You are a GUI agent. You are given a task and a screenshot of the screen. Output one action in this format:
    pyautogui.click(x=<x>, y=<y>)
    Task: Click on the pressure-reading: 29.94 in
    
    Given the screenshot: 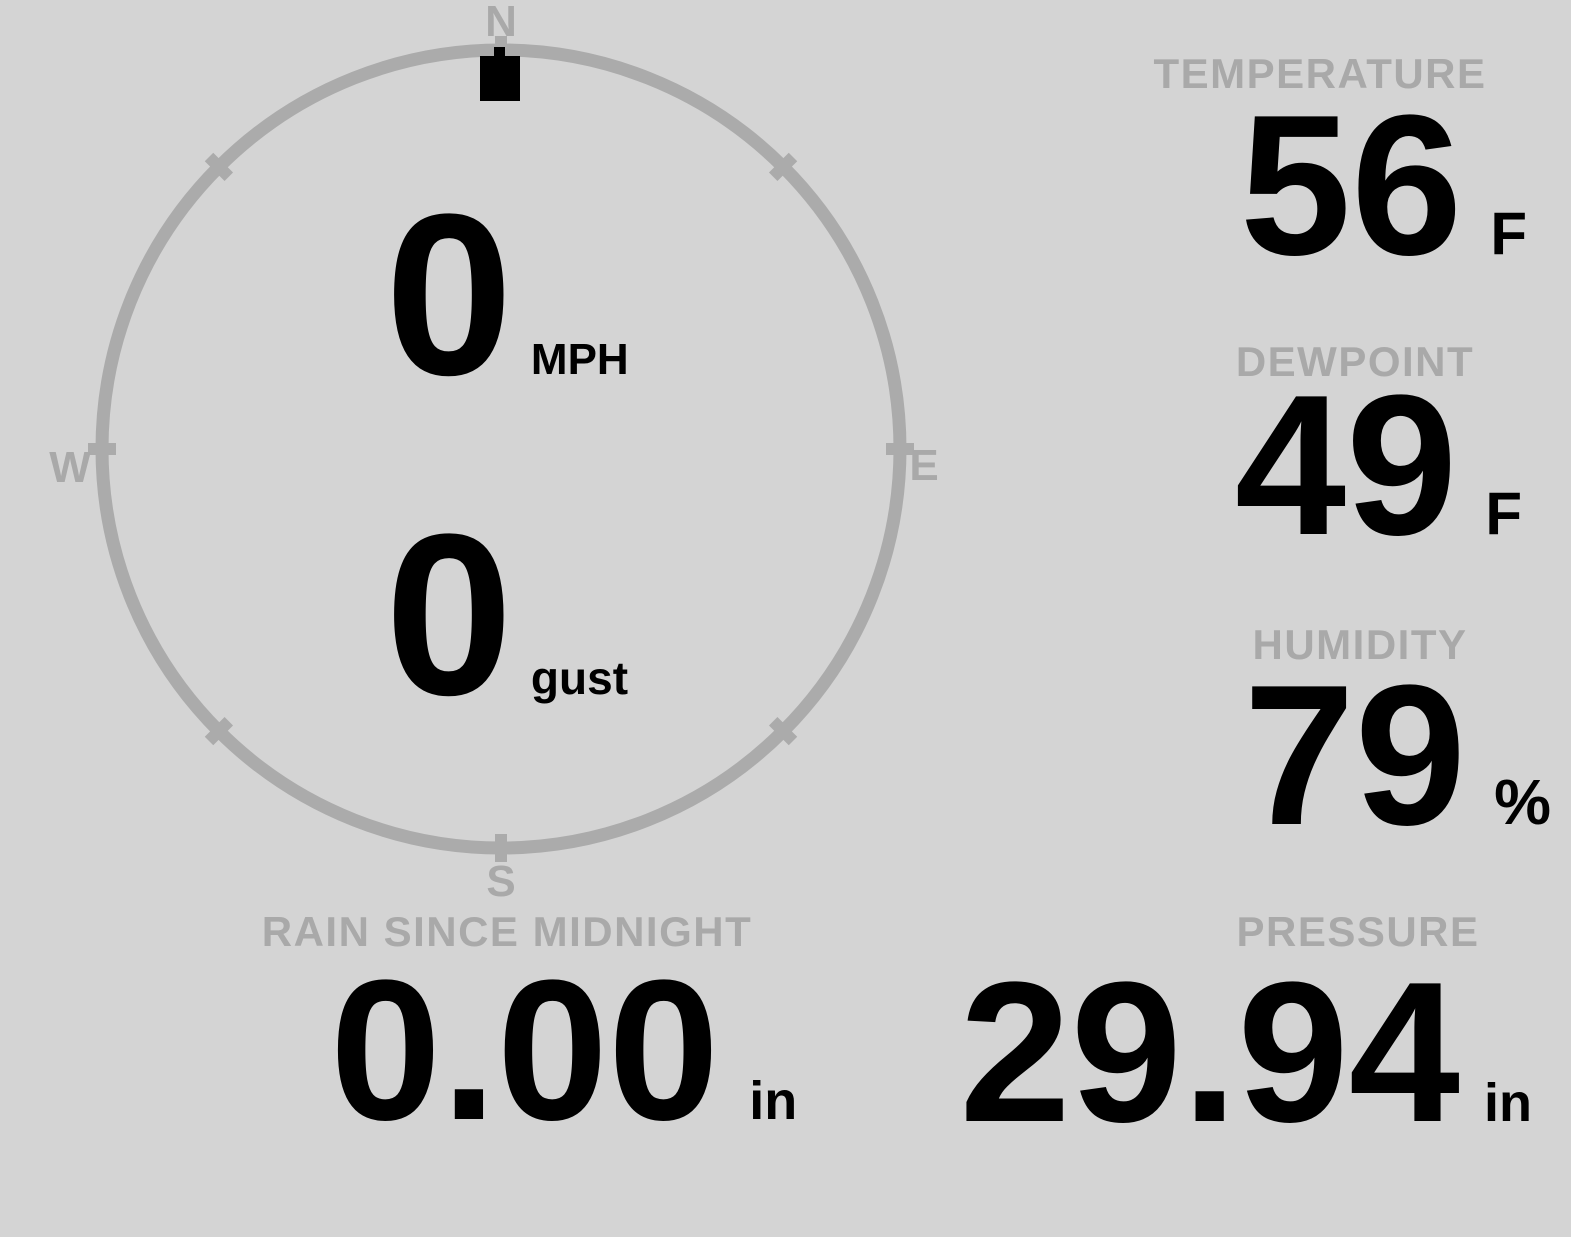 What is the action you would take?
    pyautogui.click(x=1246, y=1053)
    